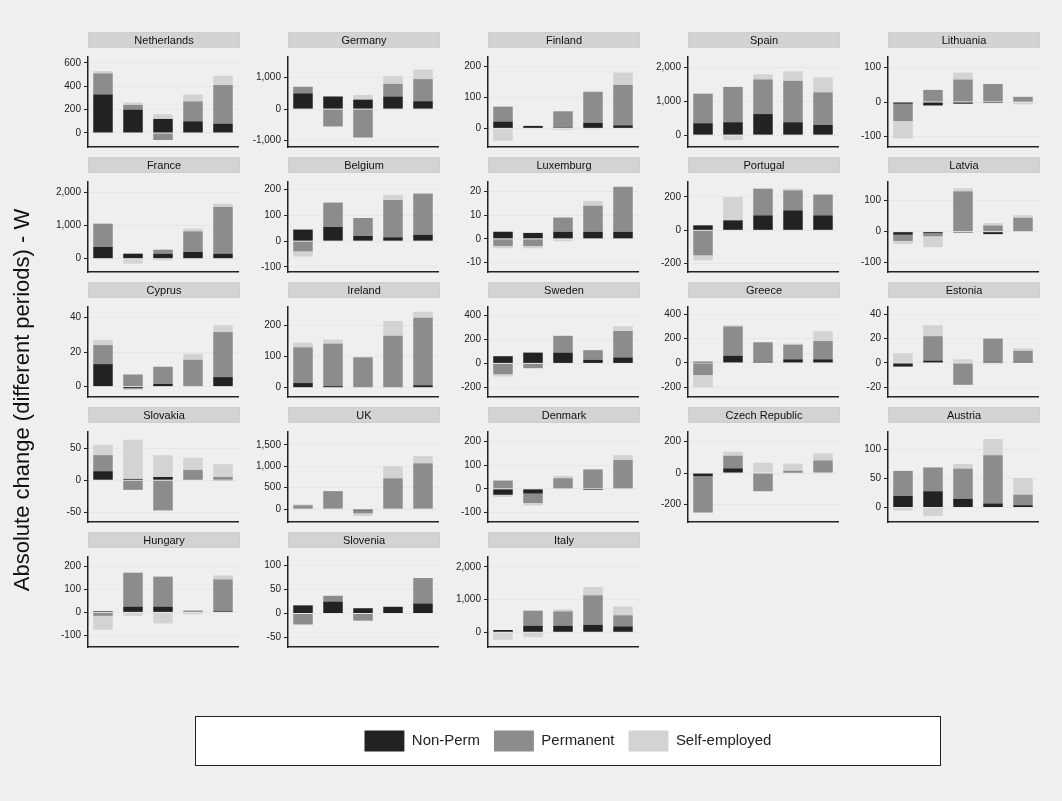  Describe the element at coordinates (364, 40) in the screenshot. I see `chart-title: Germany` at that location.